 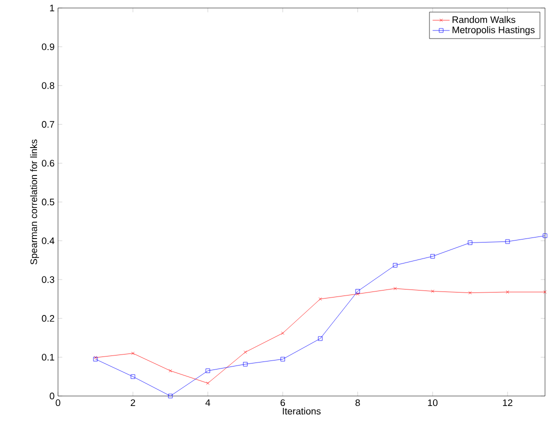 I want to click on x-tick-label: 10, so click(x=433, y=402).